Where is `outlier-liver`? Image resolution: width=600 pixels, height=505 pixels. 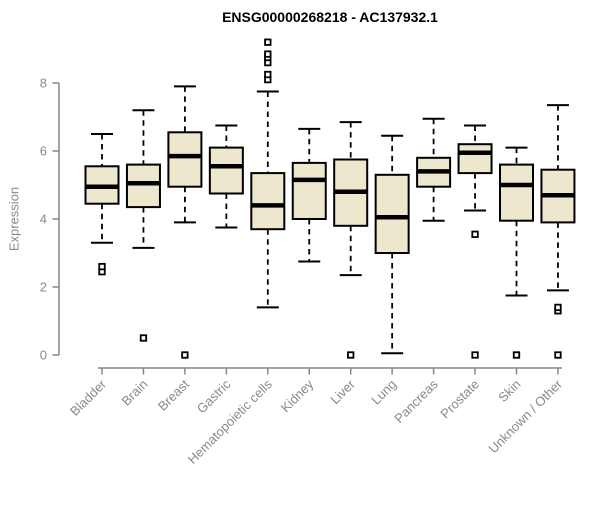
outlier-liver is located at coordinates (351, 355).